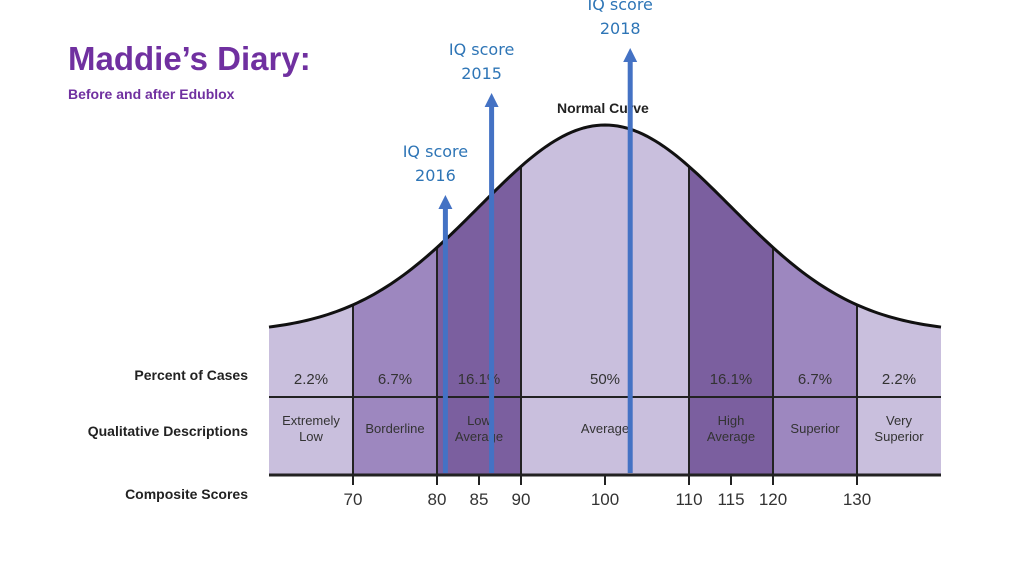 The image size is (1024, 576). What do you see at coordinates (899, 420) in the screenshot?
I see `description-label: Very` at bounding box center [899, 420].